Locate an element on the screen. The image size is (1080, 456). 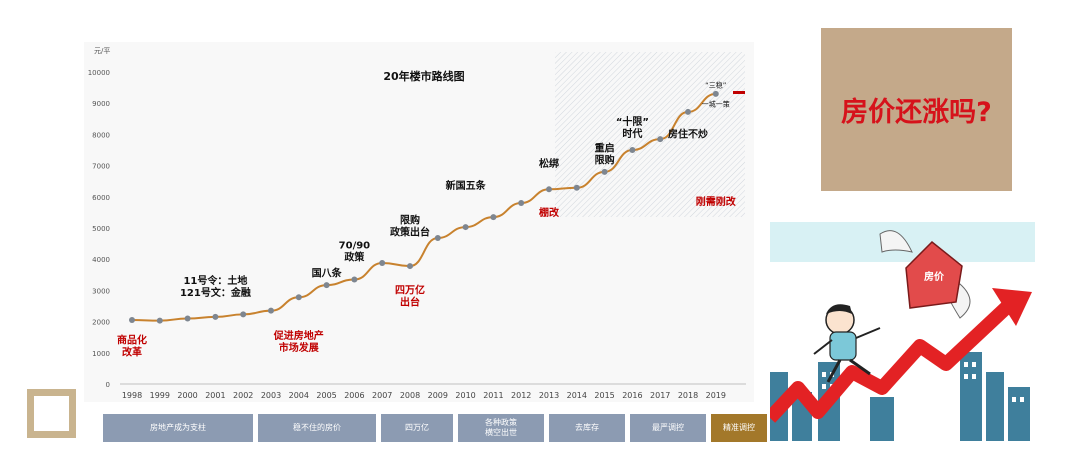
y-tick-label: 7000 is located at coordinates (101, 167).